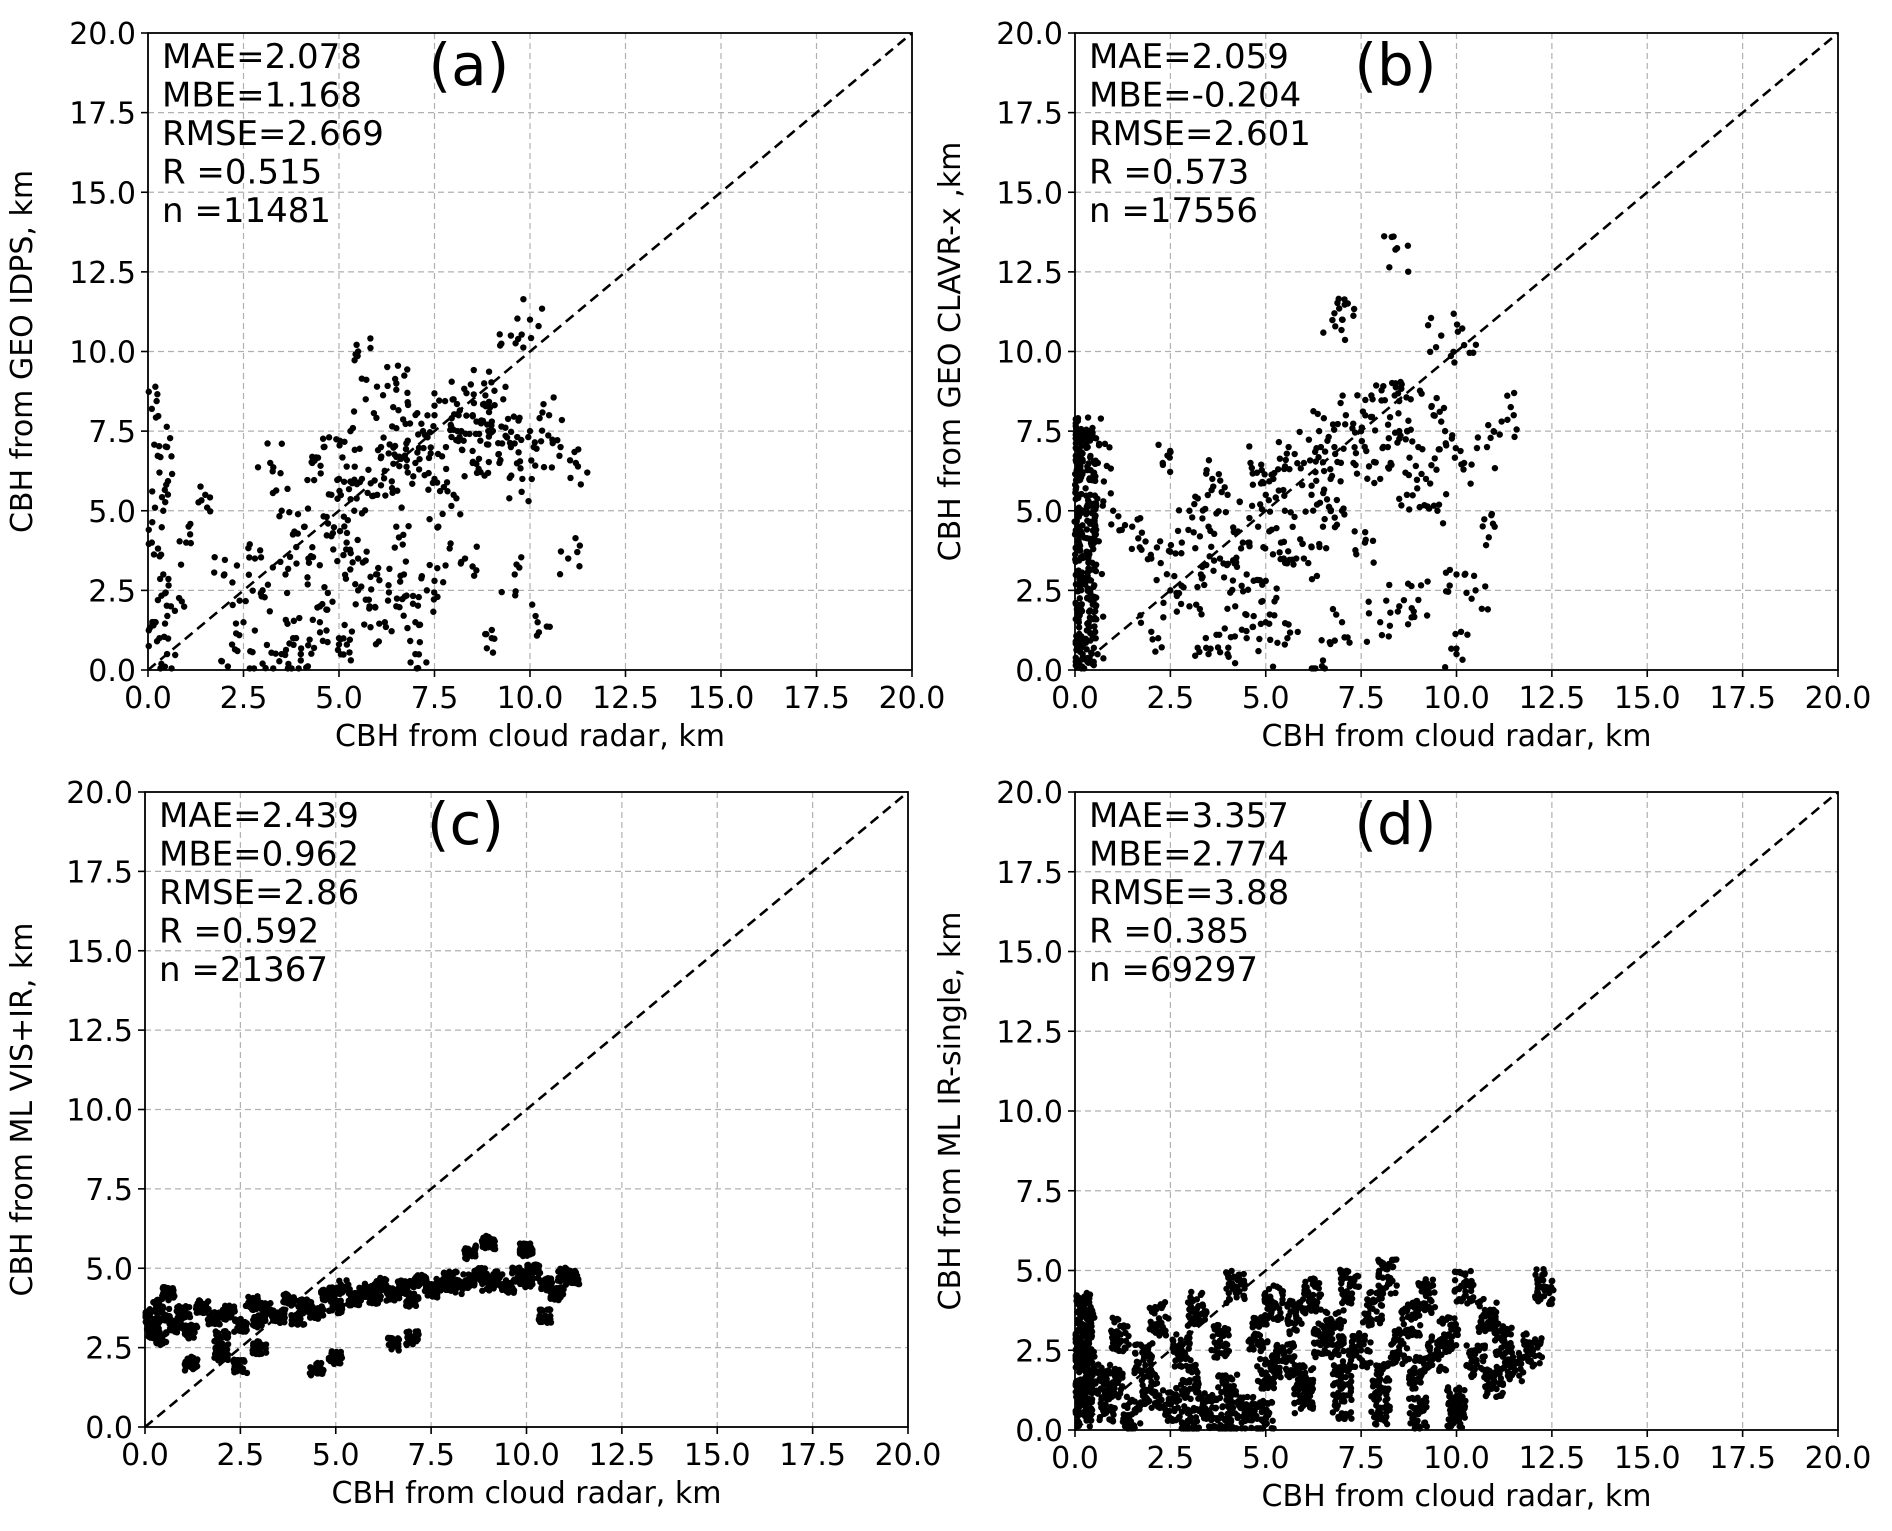  I want to click on y-tick-label: 0.0, so click(112, 671).